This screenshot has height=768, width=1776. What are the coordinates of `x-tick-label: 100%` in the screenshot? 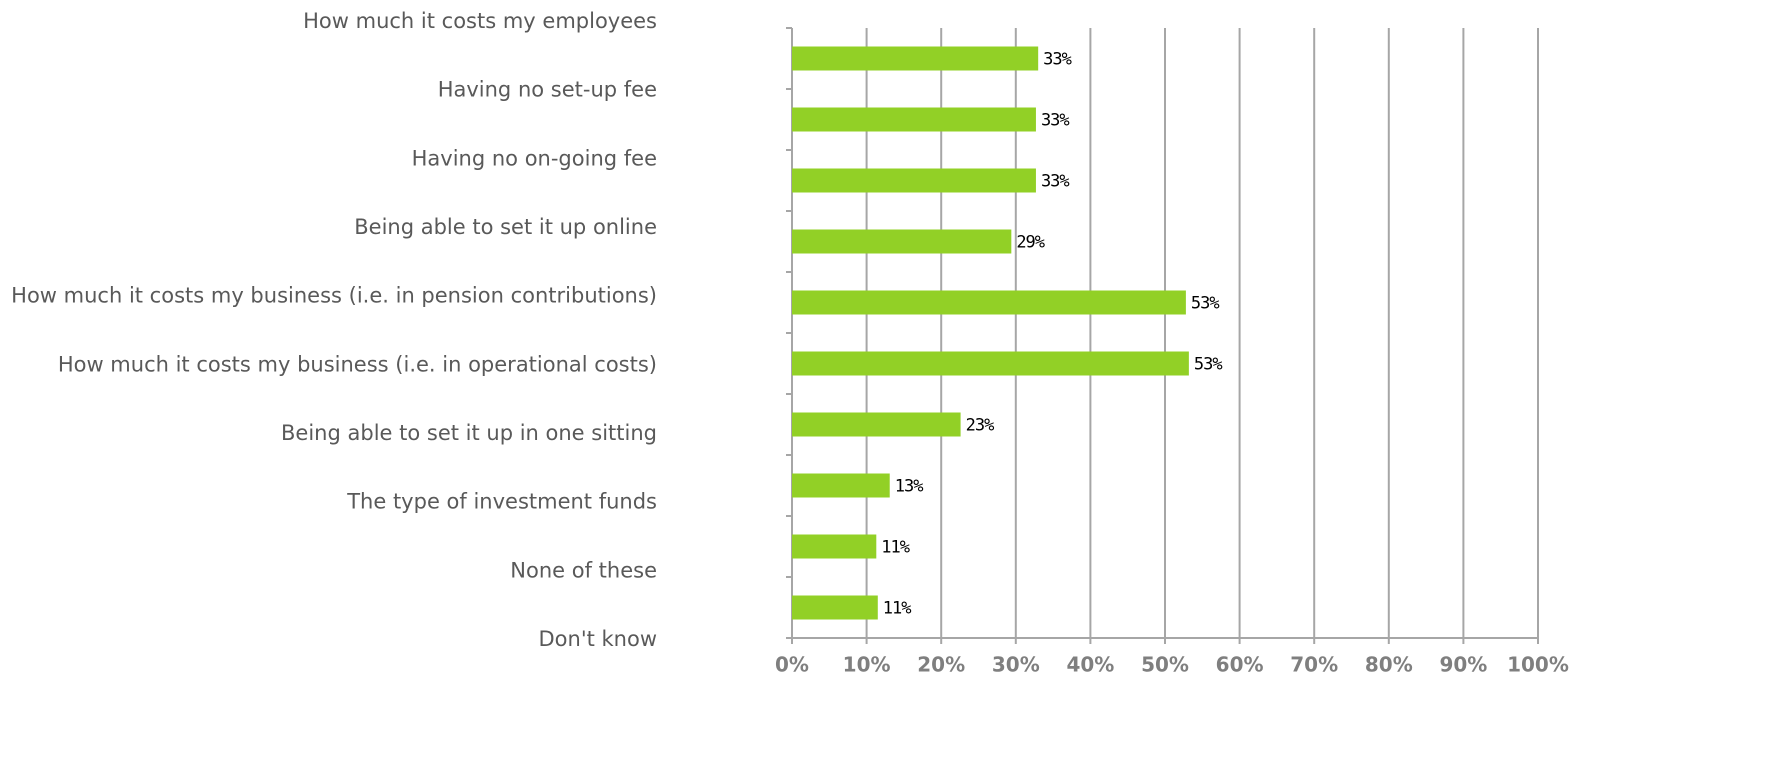 It's located at (1538, 665).